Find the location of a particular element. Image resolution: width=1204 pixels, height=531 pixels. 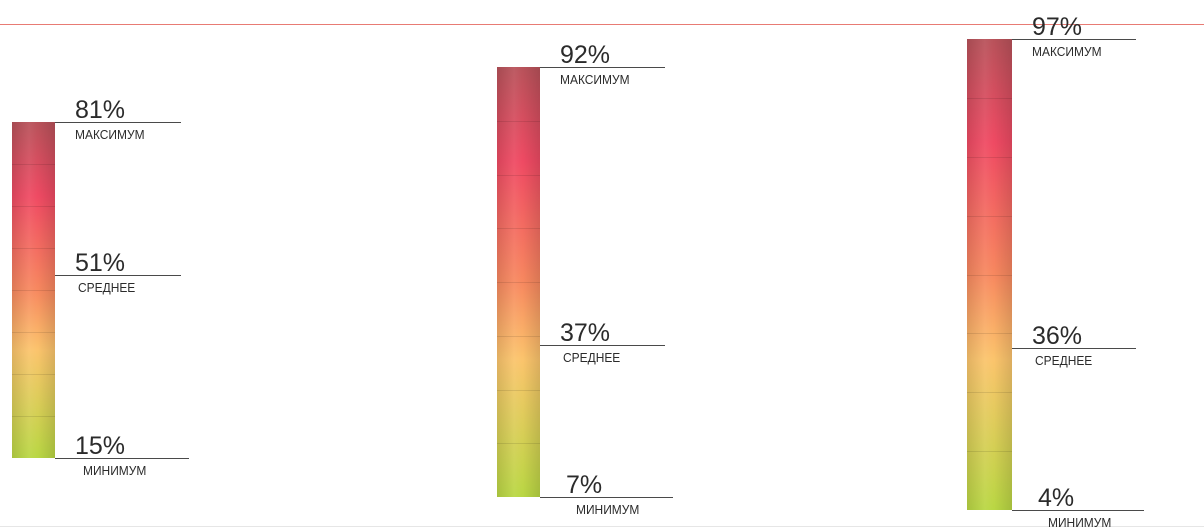

gauge-max-value: 92% is located at coordinates (585, 55).